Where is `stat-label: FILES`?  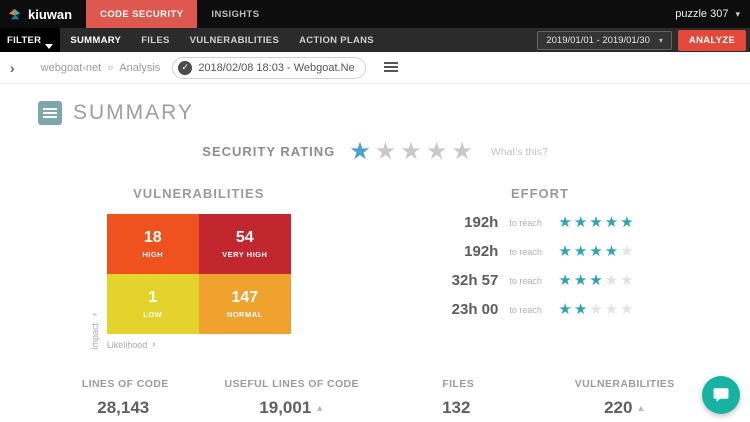
stat-label: FILES is located at coordinates (458, 384).